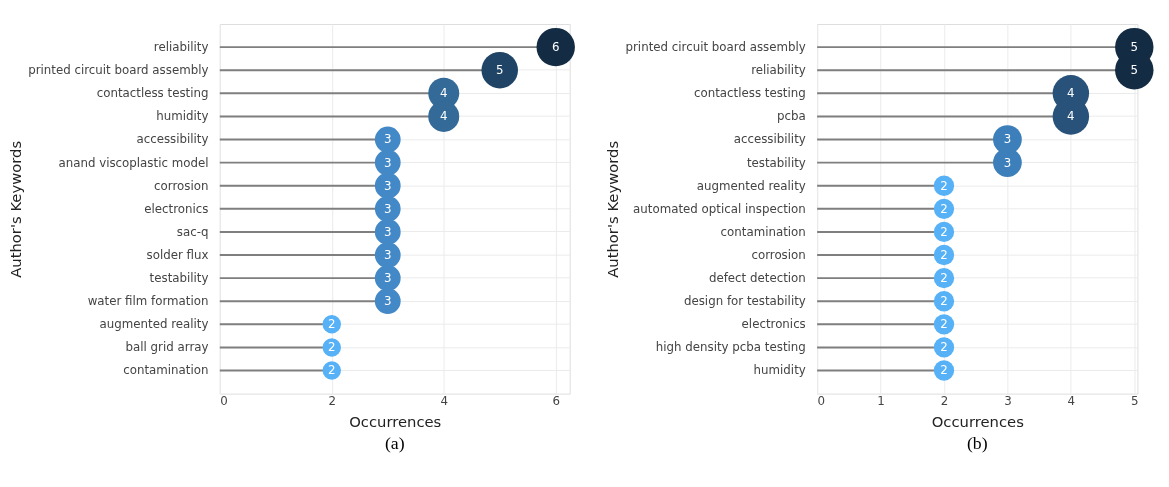 This screenshot has width=1169, height=487. What do you see at coordinates (744, 301) in the screenshot?
I see `y-tick-label: design for testability` at bounding box center [744, 301].